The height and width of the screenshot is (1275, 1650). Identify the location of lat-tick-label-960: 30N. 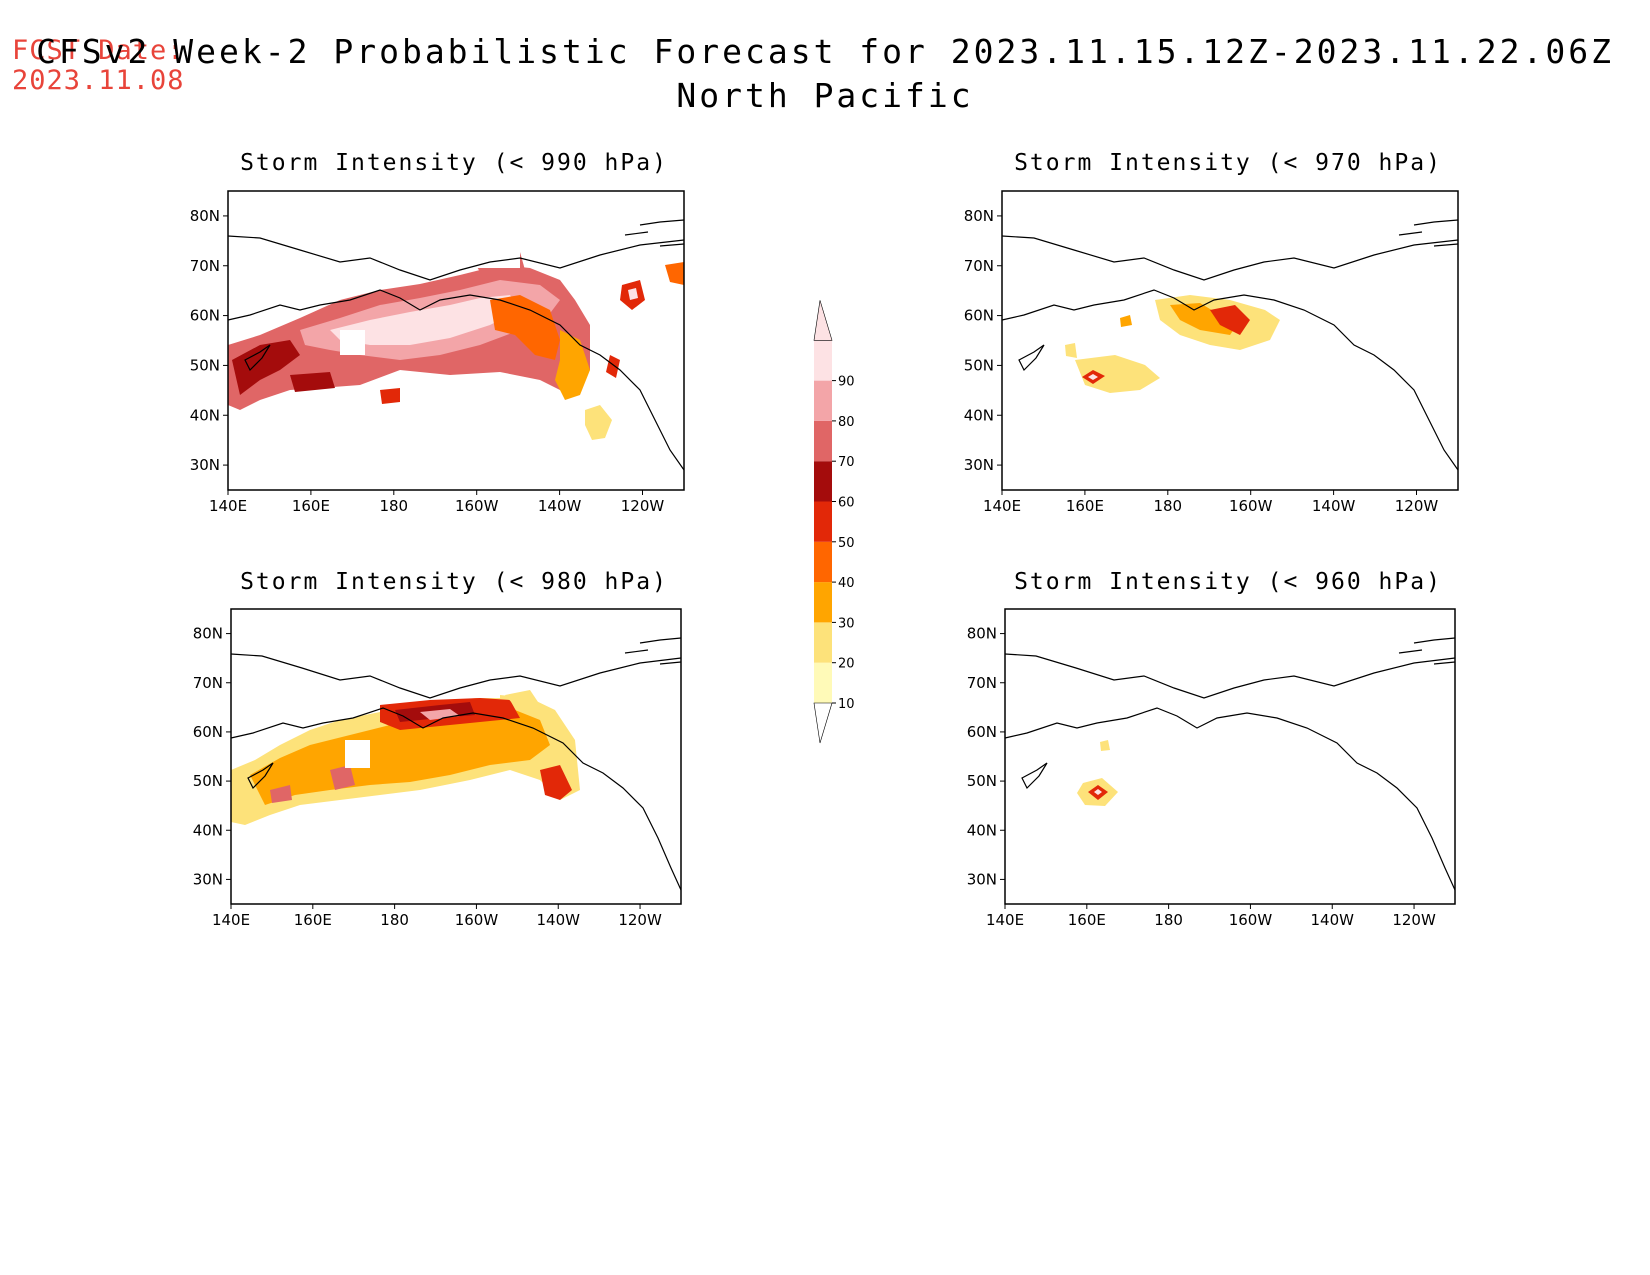
(982, 879).